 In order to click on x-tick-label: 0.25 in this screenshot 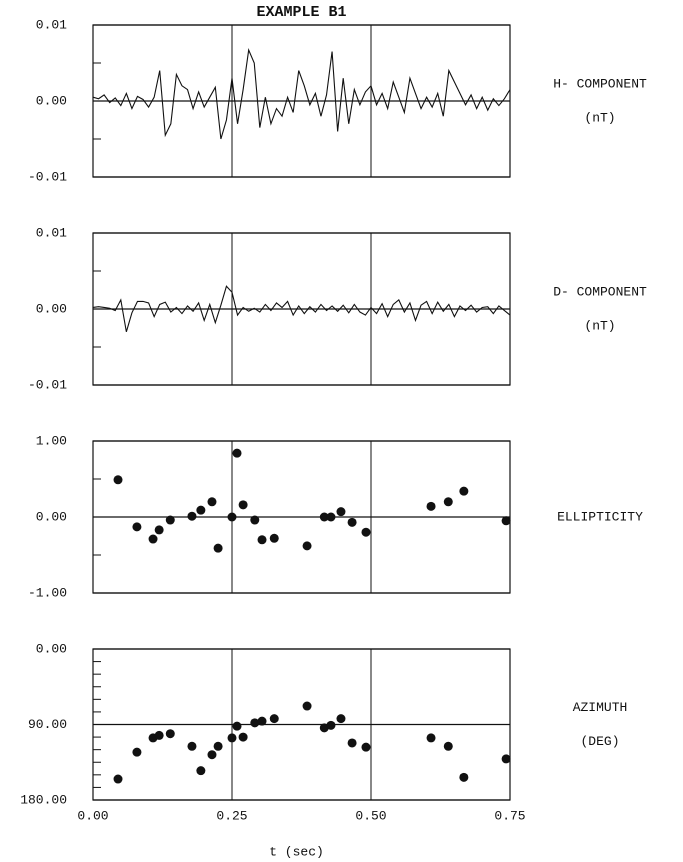, I will do `click(231, 815)`.